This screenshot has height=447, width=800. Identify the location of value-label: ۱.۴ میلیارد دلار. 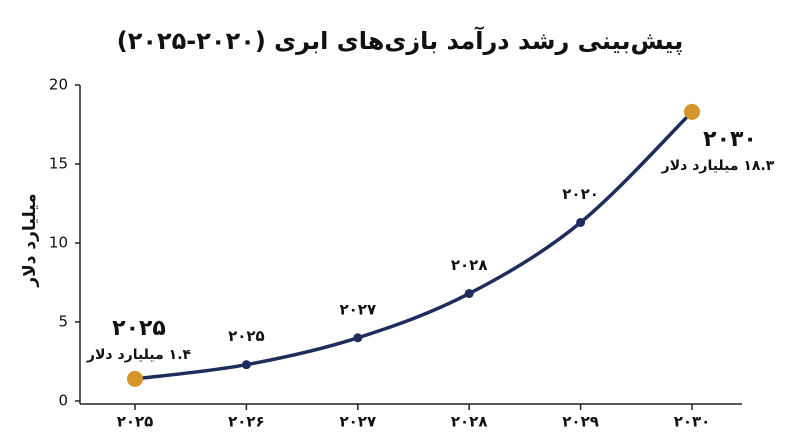
(139, 355).